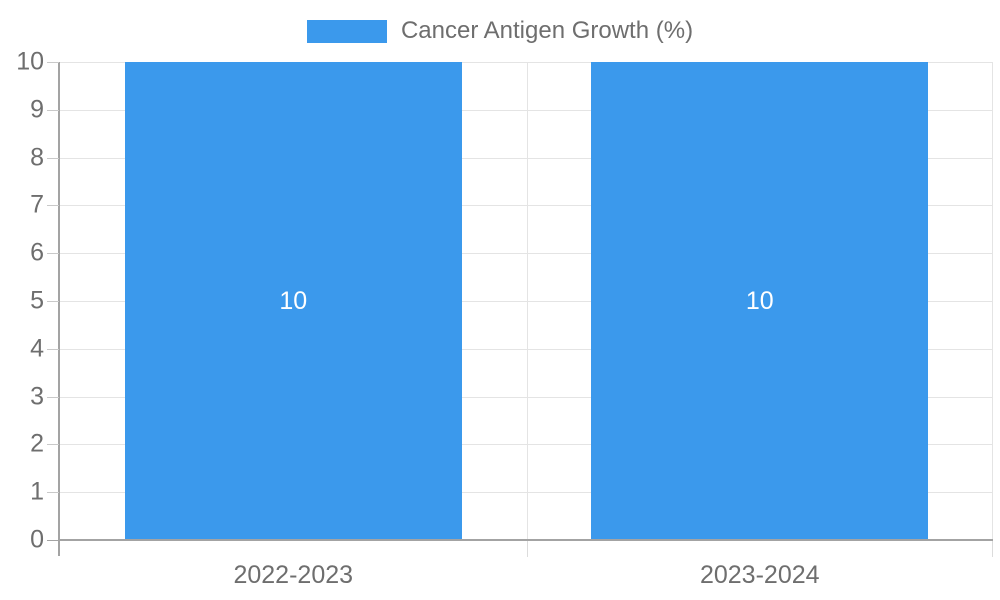 The image size is (1000, 600). What do you see at coordinates (59, 309) in the screenshot?
I see `y-axis-line` at bounding box center [59, 309].